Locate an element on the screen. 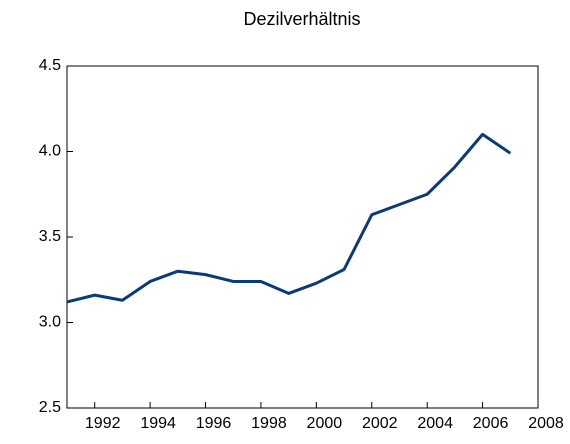  y-tick-label: 2.5 is located at coordinates (50, 407).